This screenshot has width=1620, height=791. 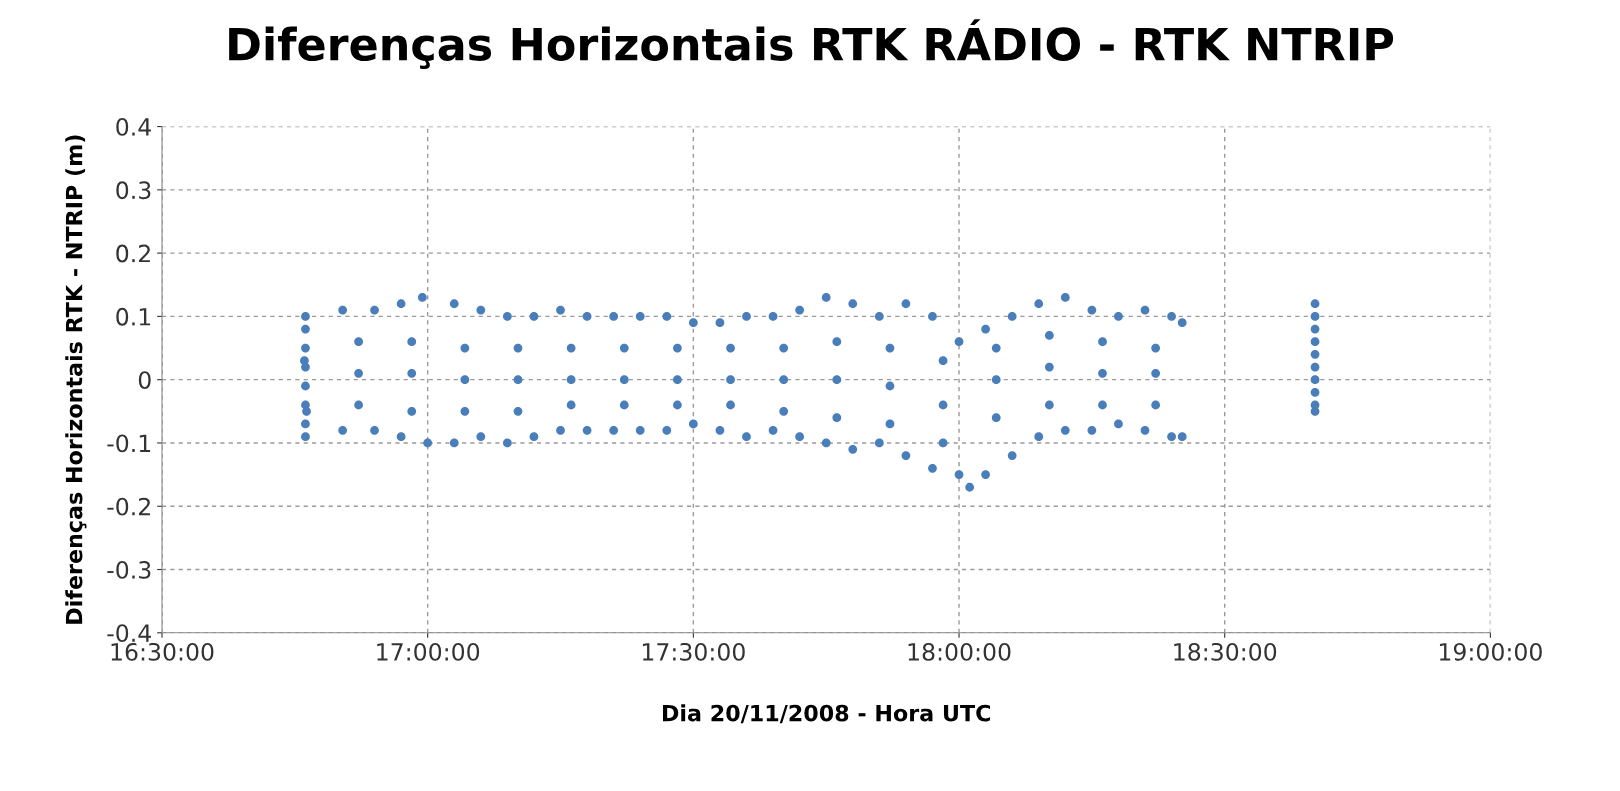 I want to click on y-tick-label: 0.3, so click(x=133, y=190).